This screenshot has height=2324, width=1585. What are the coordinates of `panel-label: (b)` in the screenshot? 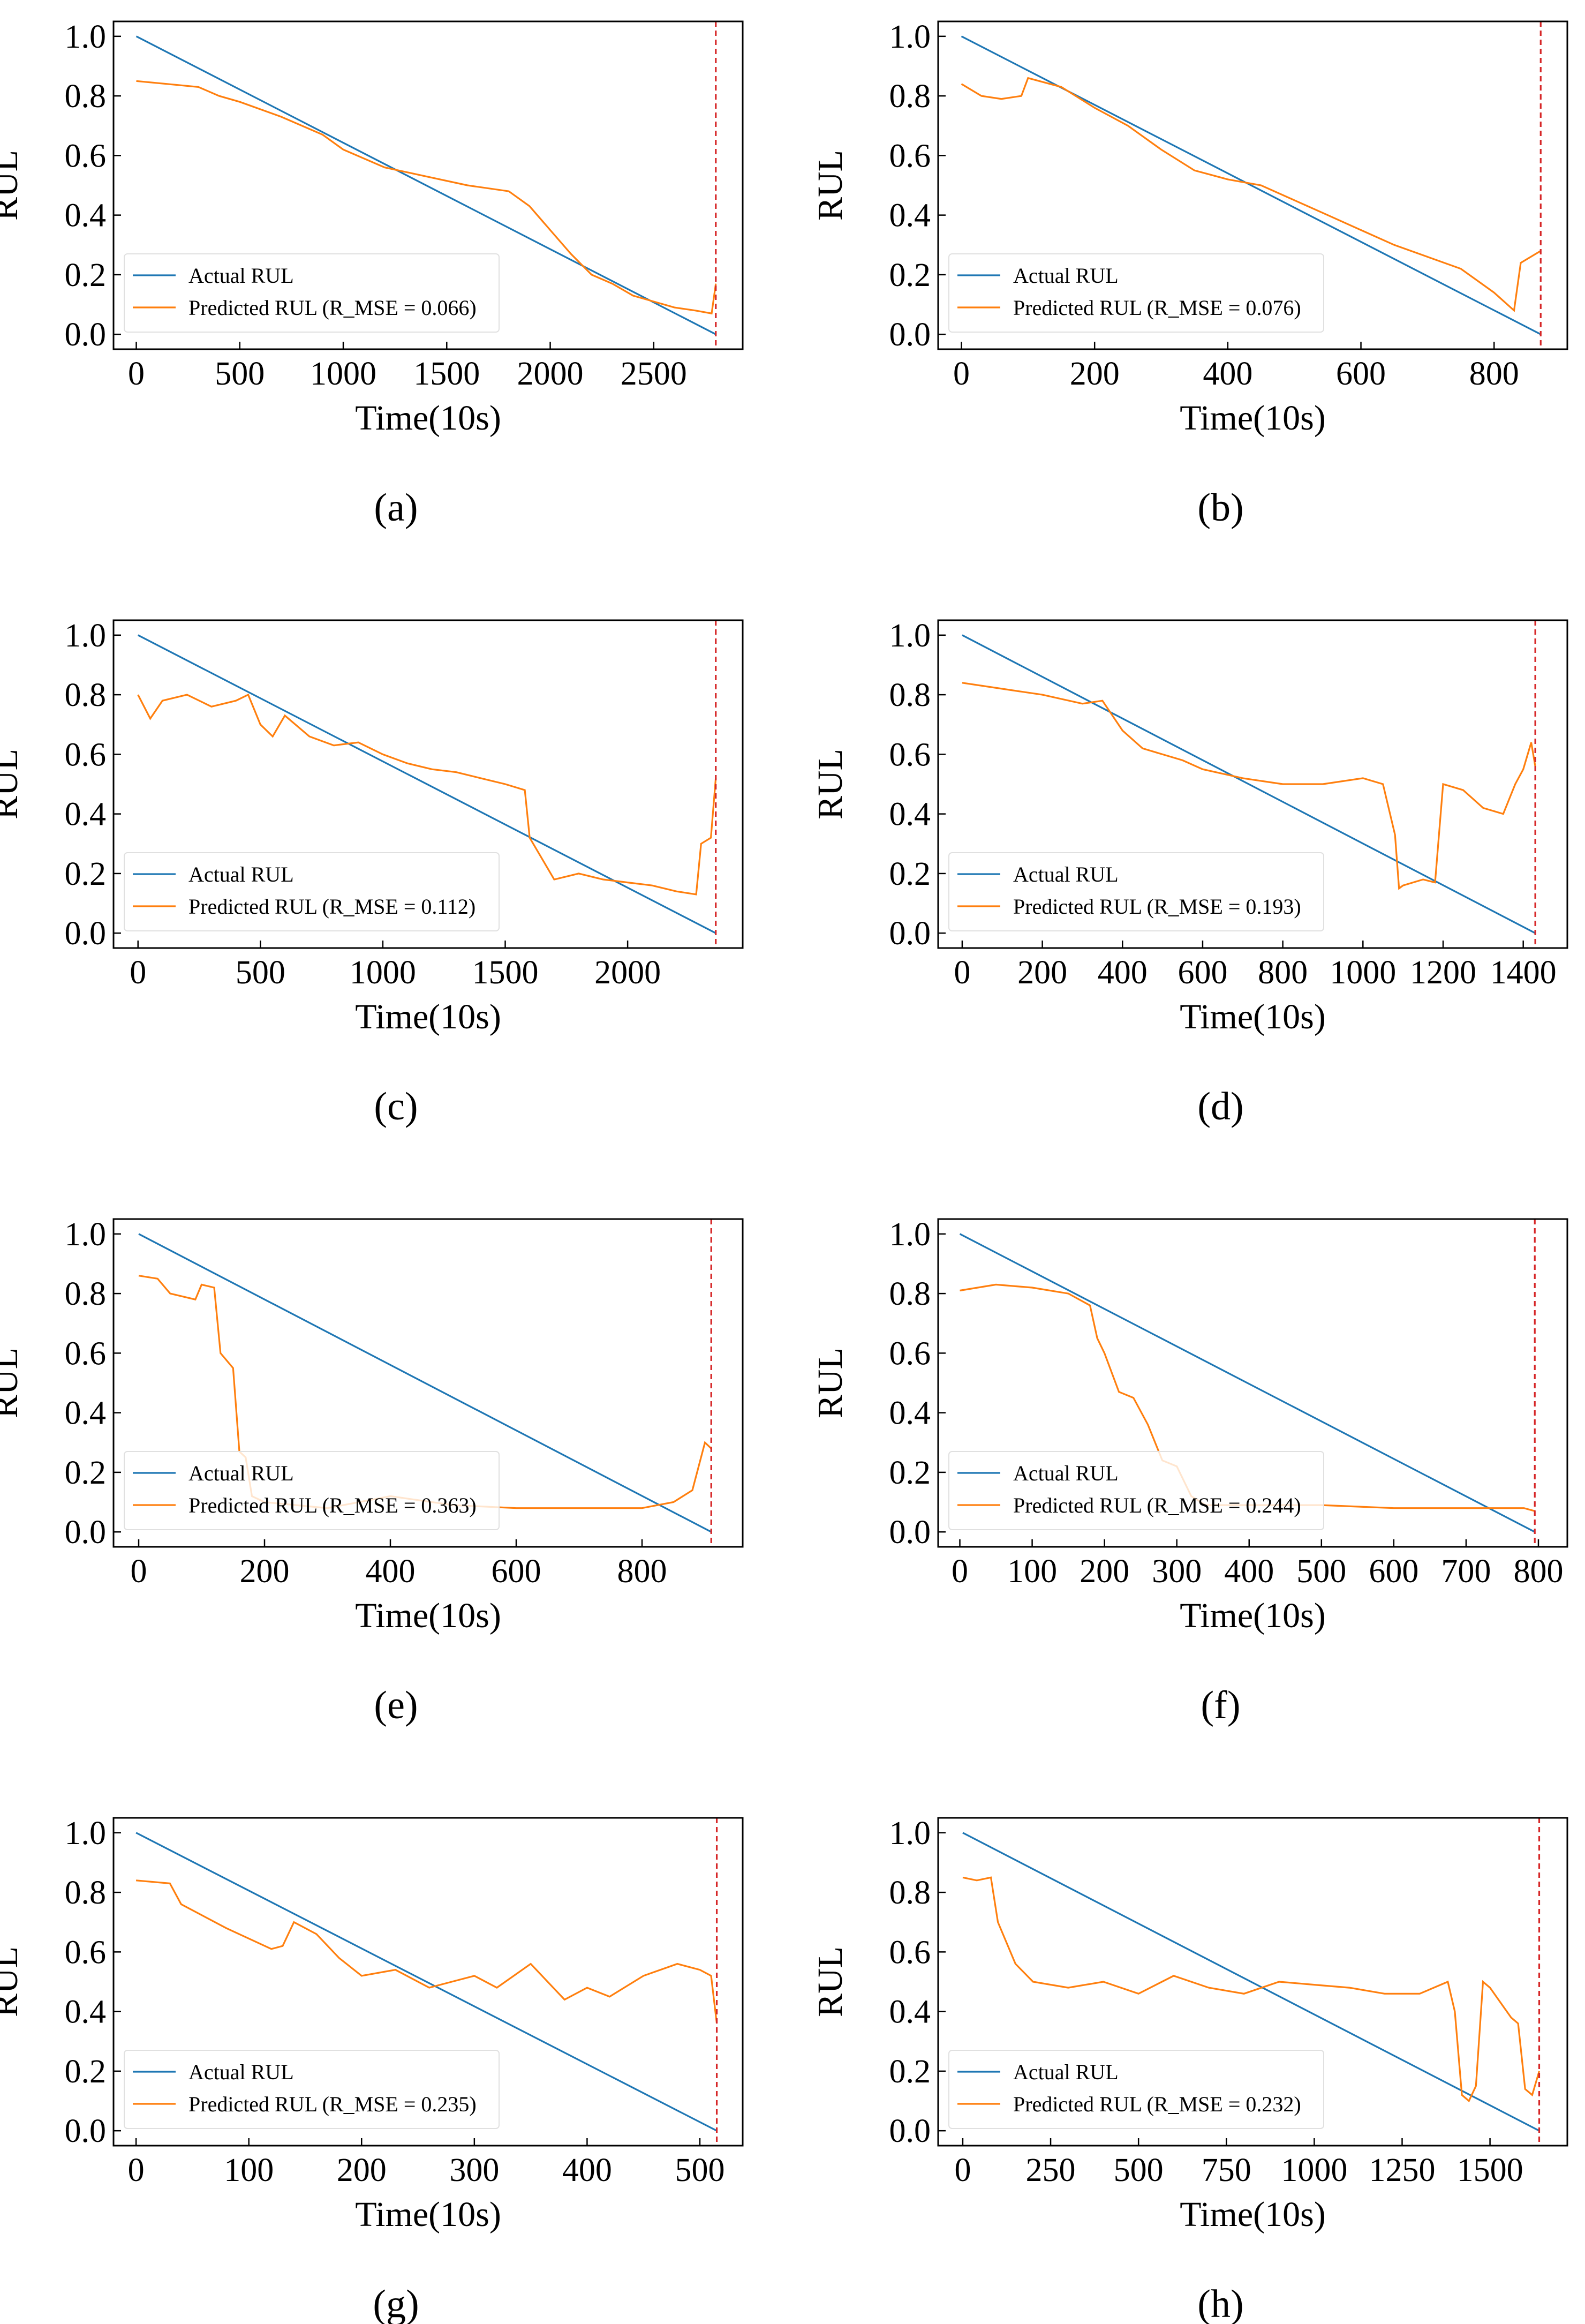 It's located at (1220, 508).